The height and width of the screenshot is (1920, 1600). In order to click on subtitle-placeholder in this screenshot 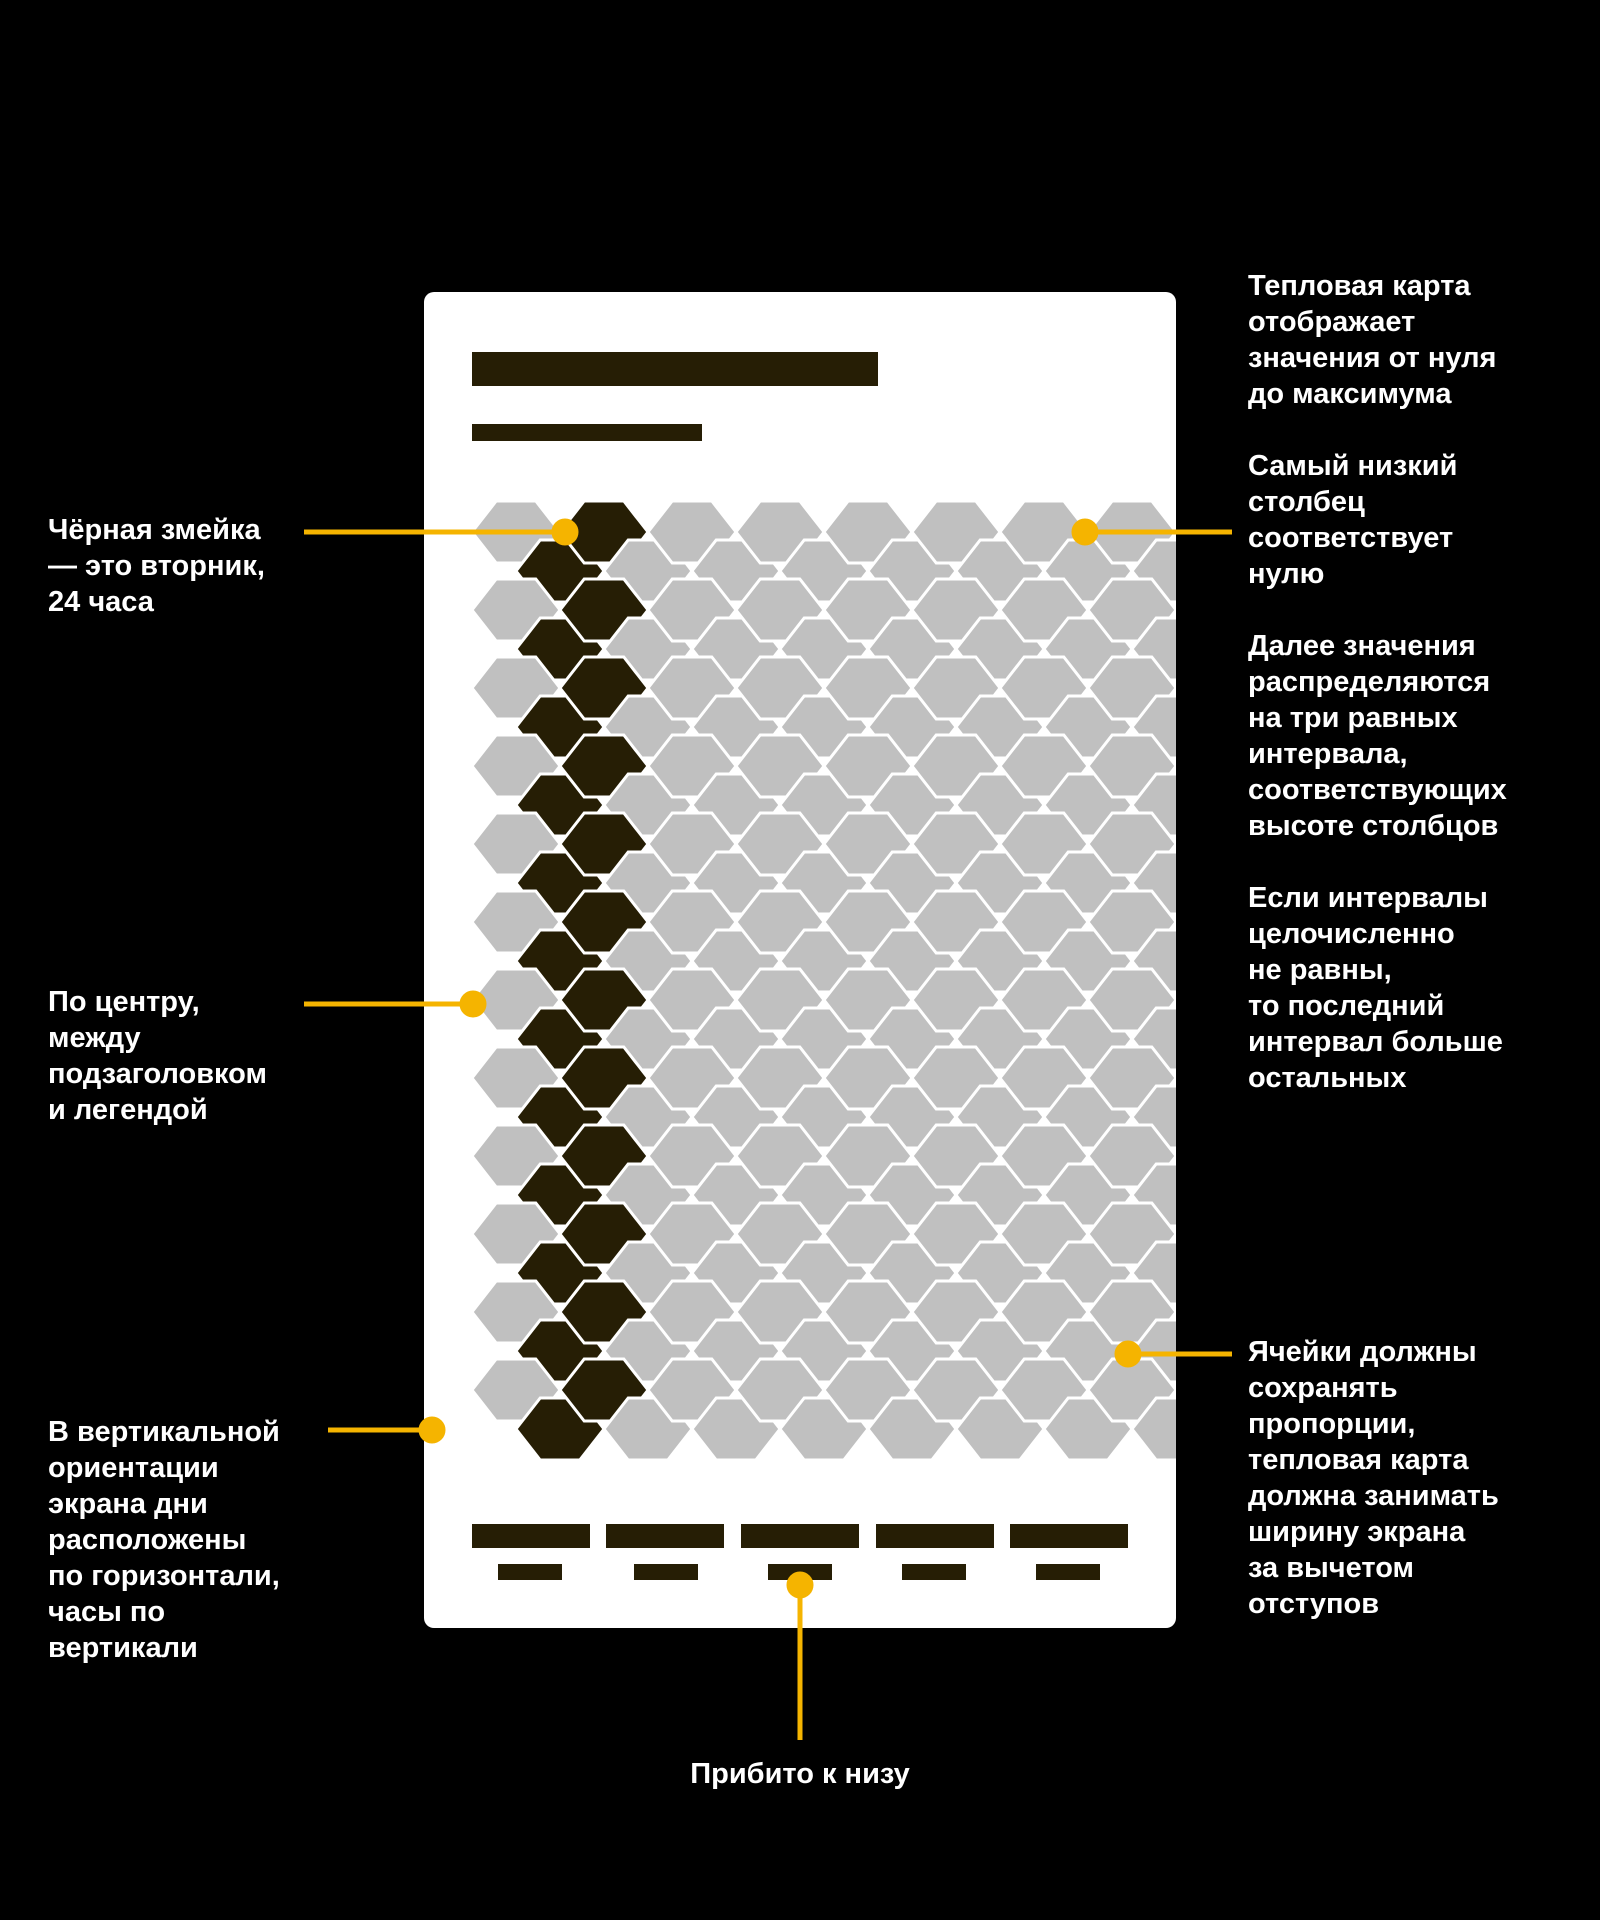, I will do `click(587, 432)`.